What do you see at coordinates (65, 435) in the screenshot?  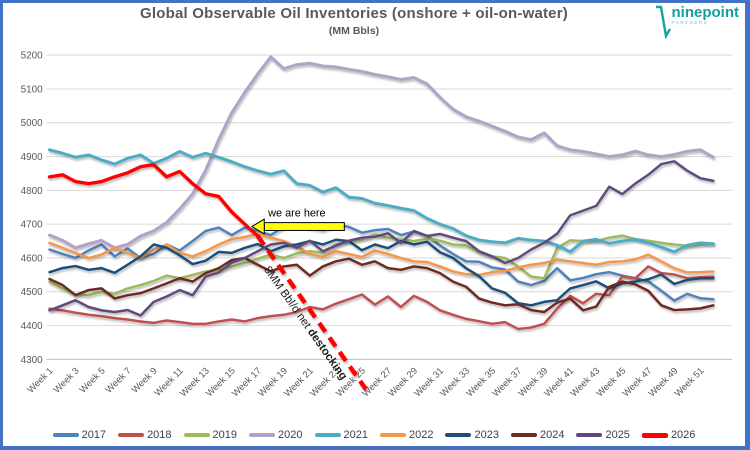 I see `legend-swatch-2017` at bounding box center [65, 435].